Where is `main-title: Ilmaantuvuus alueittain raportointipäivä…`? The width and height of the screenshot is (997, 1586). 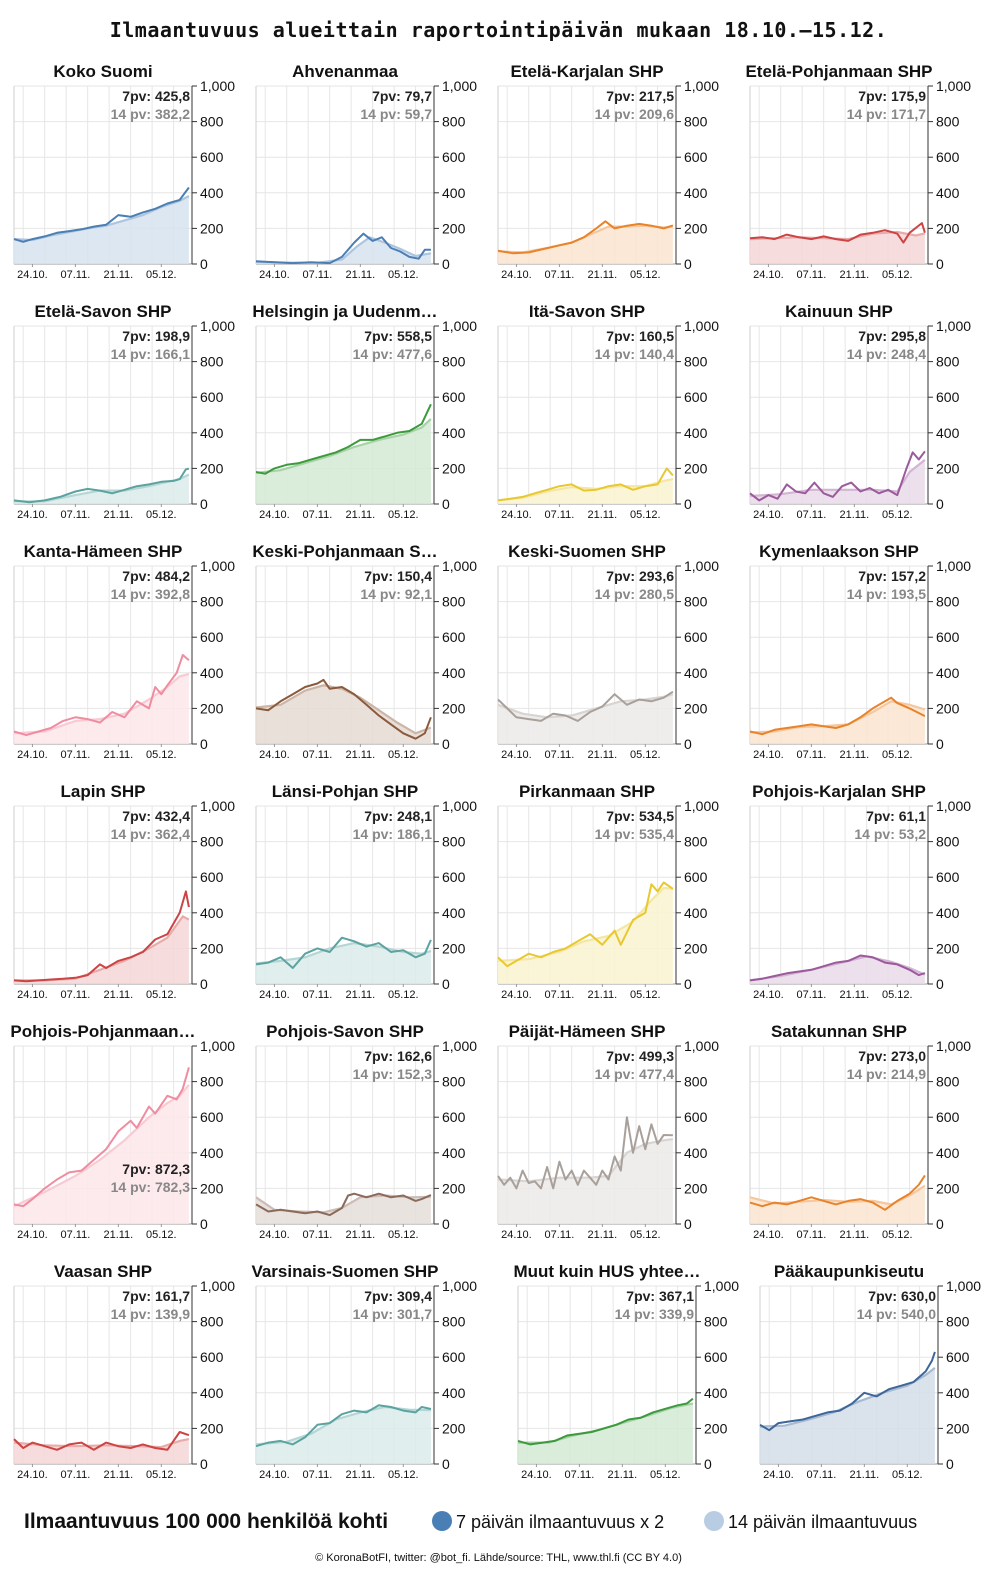
main-title: Ilmaantuvuus alueittain raportointipäivä… is located at coordinates (498, 30).